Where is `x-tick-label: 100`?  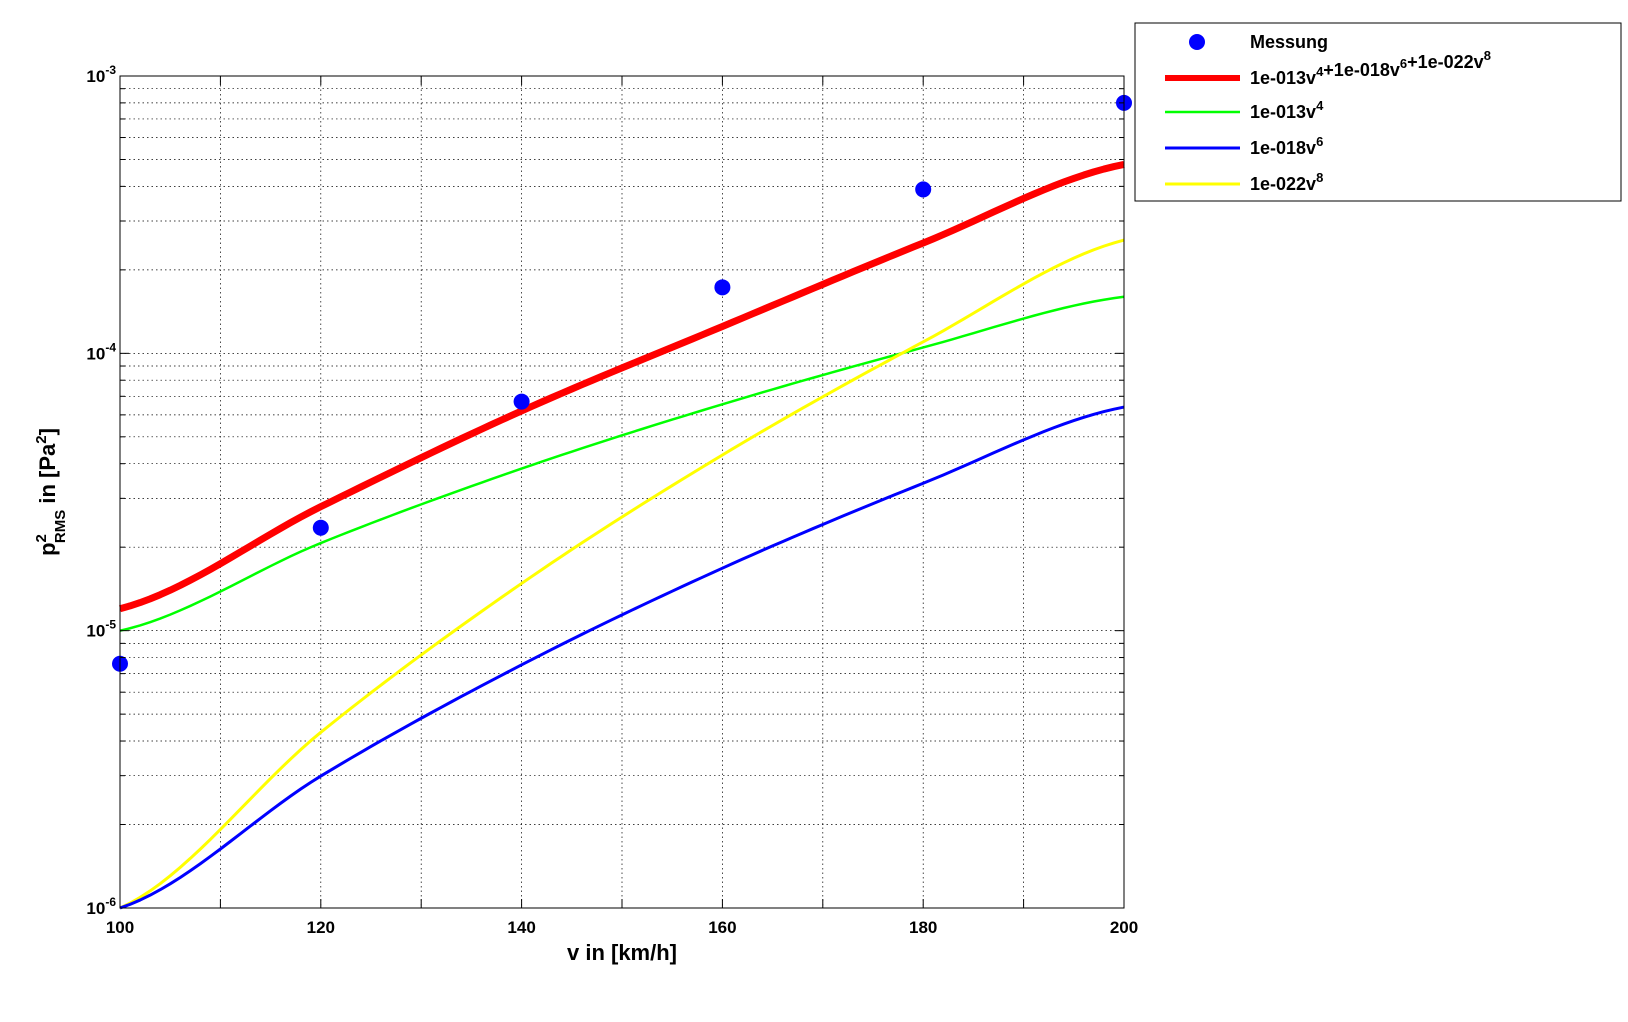
x-tick-label: 100 is located at coordinates (120, 927).